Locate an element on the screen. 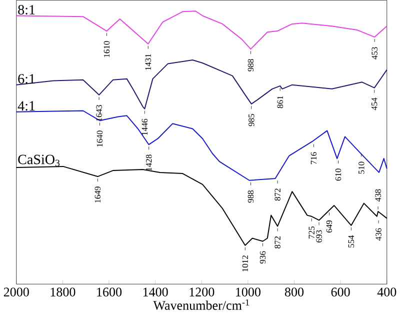 This screenshot has height=313, width=400. series-label: 4:1 is located at coordinates (26, 106).